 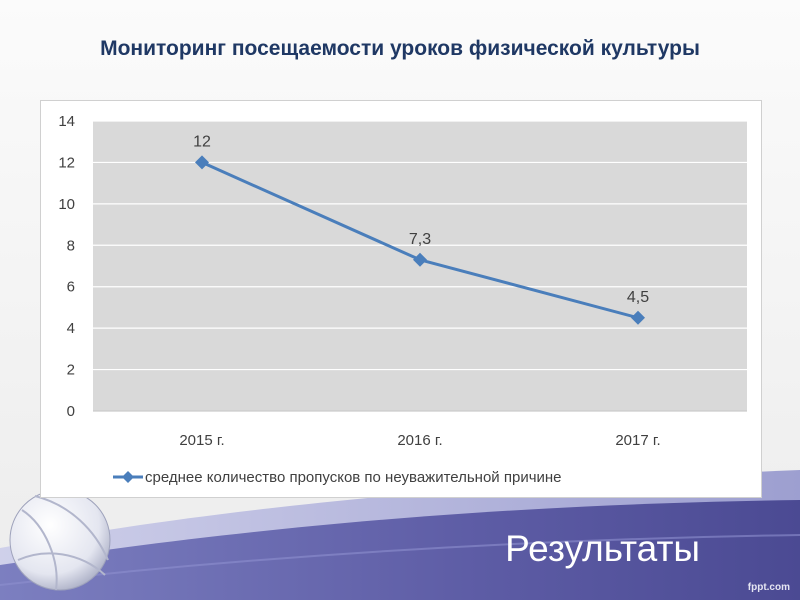 What do you see at coordinates (66, 204) in the screenshot?
I see `y-tick-label: 10` at bounding box center [66, 204].